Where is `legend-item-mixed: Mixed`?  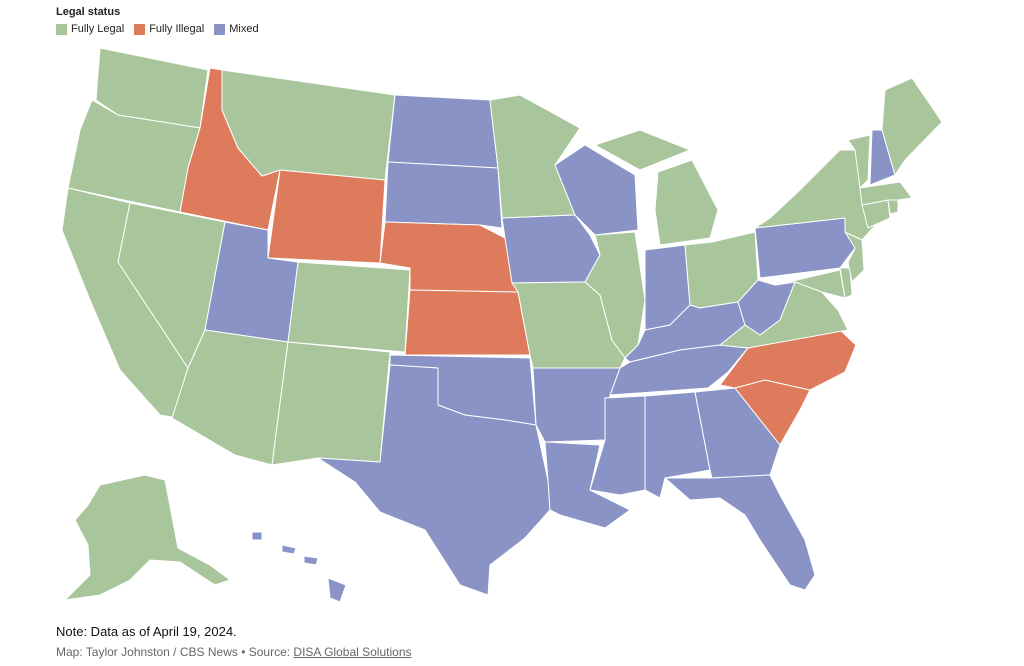 legend-item-mixed: Mixed is located at coordinates (236, 29).